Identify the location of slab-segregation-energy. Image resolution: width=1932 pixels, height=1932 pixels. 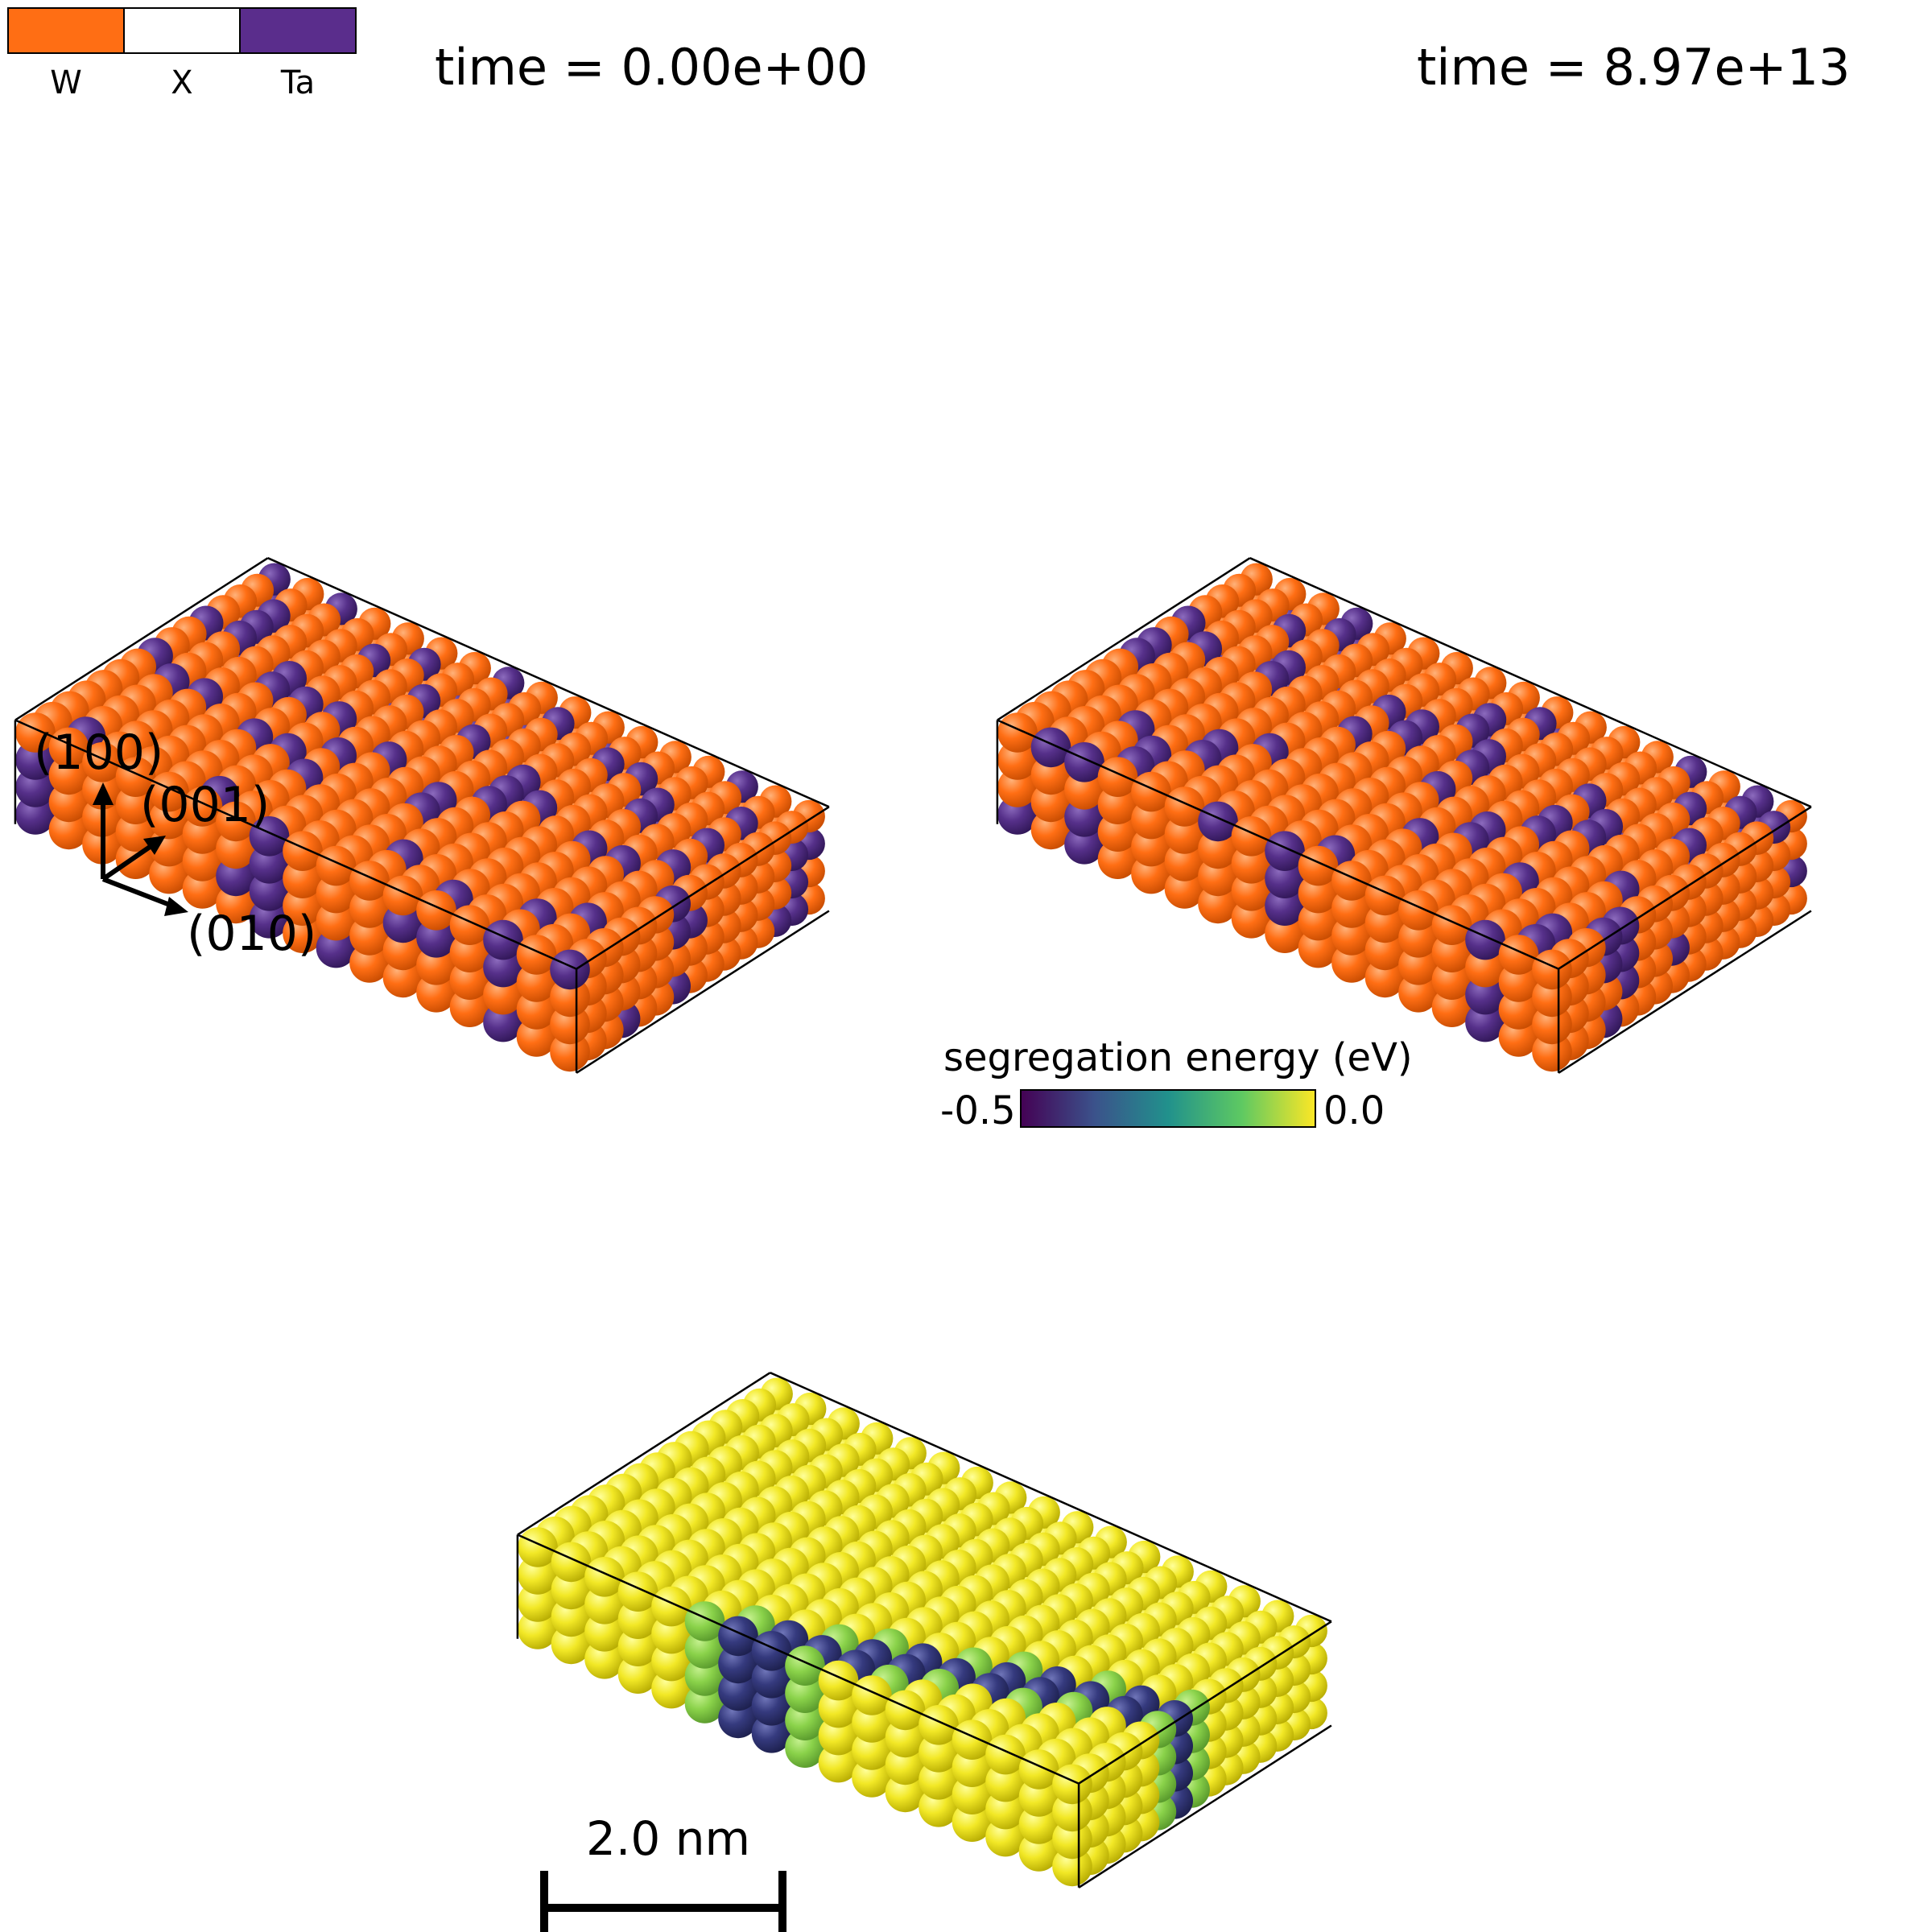
(924, 1630).